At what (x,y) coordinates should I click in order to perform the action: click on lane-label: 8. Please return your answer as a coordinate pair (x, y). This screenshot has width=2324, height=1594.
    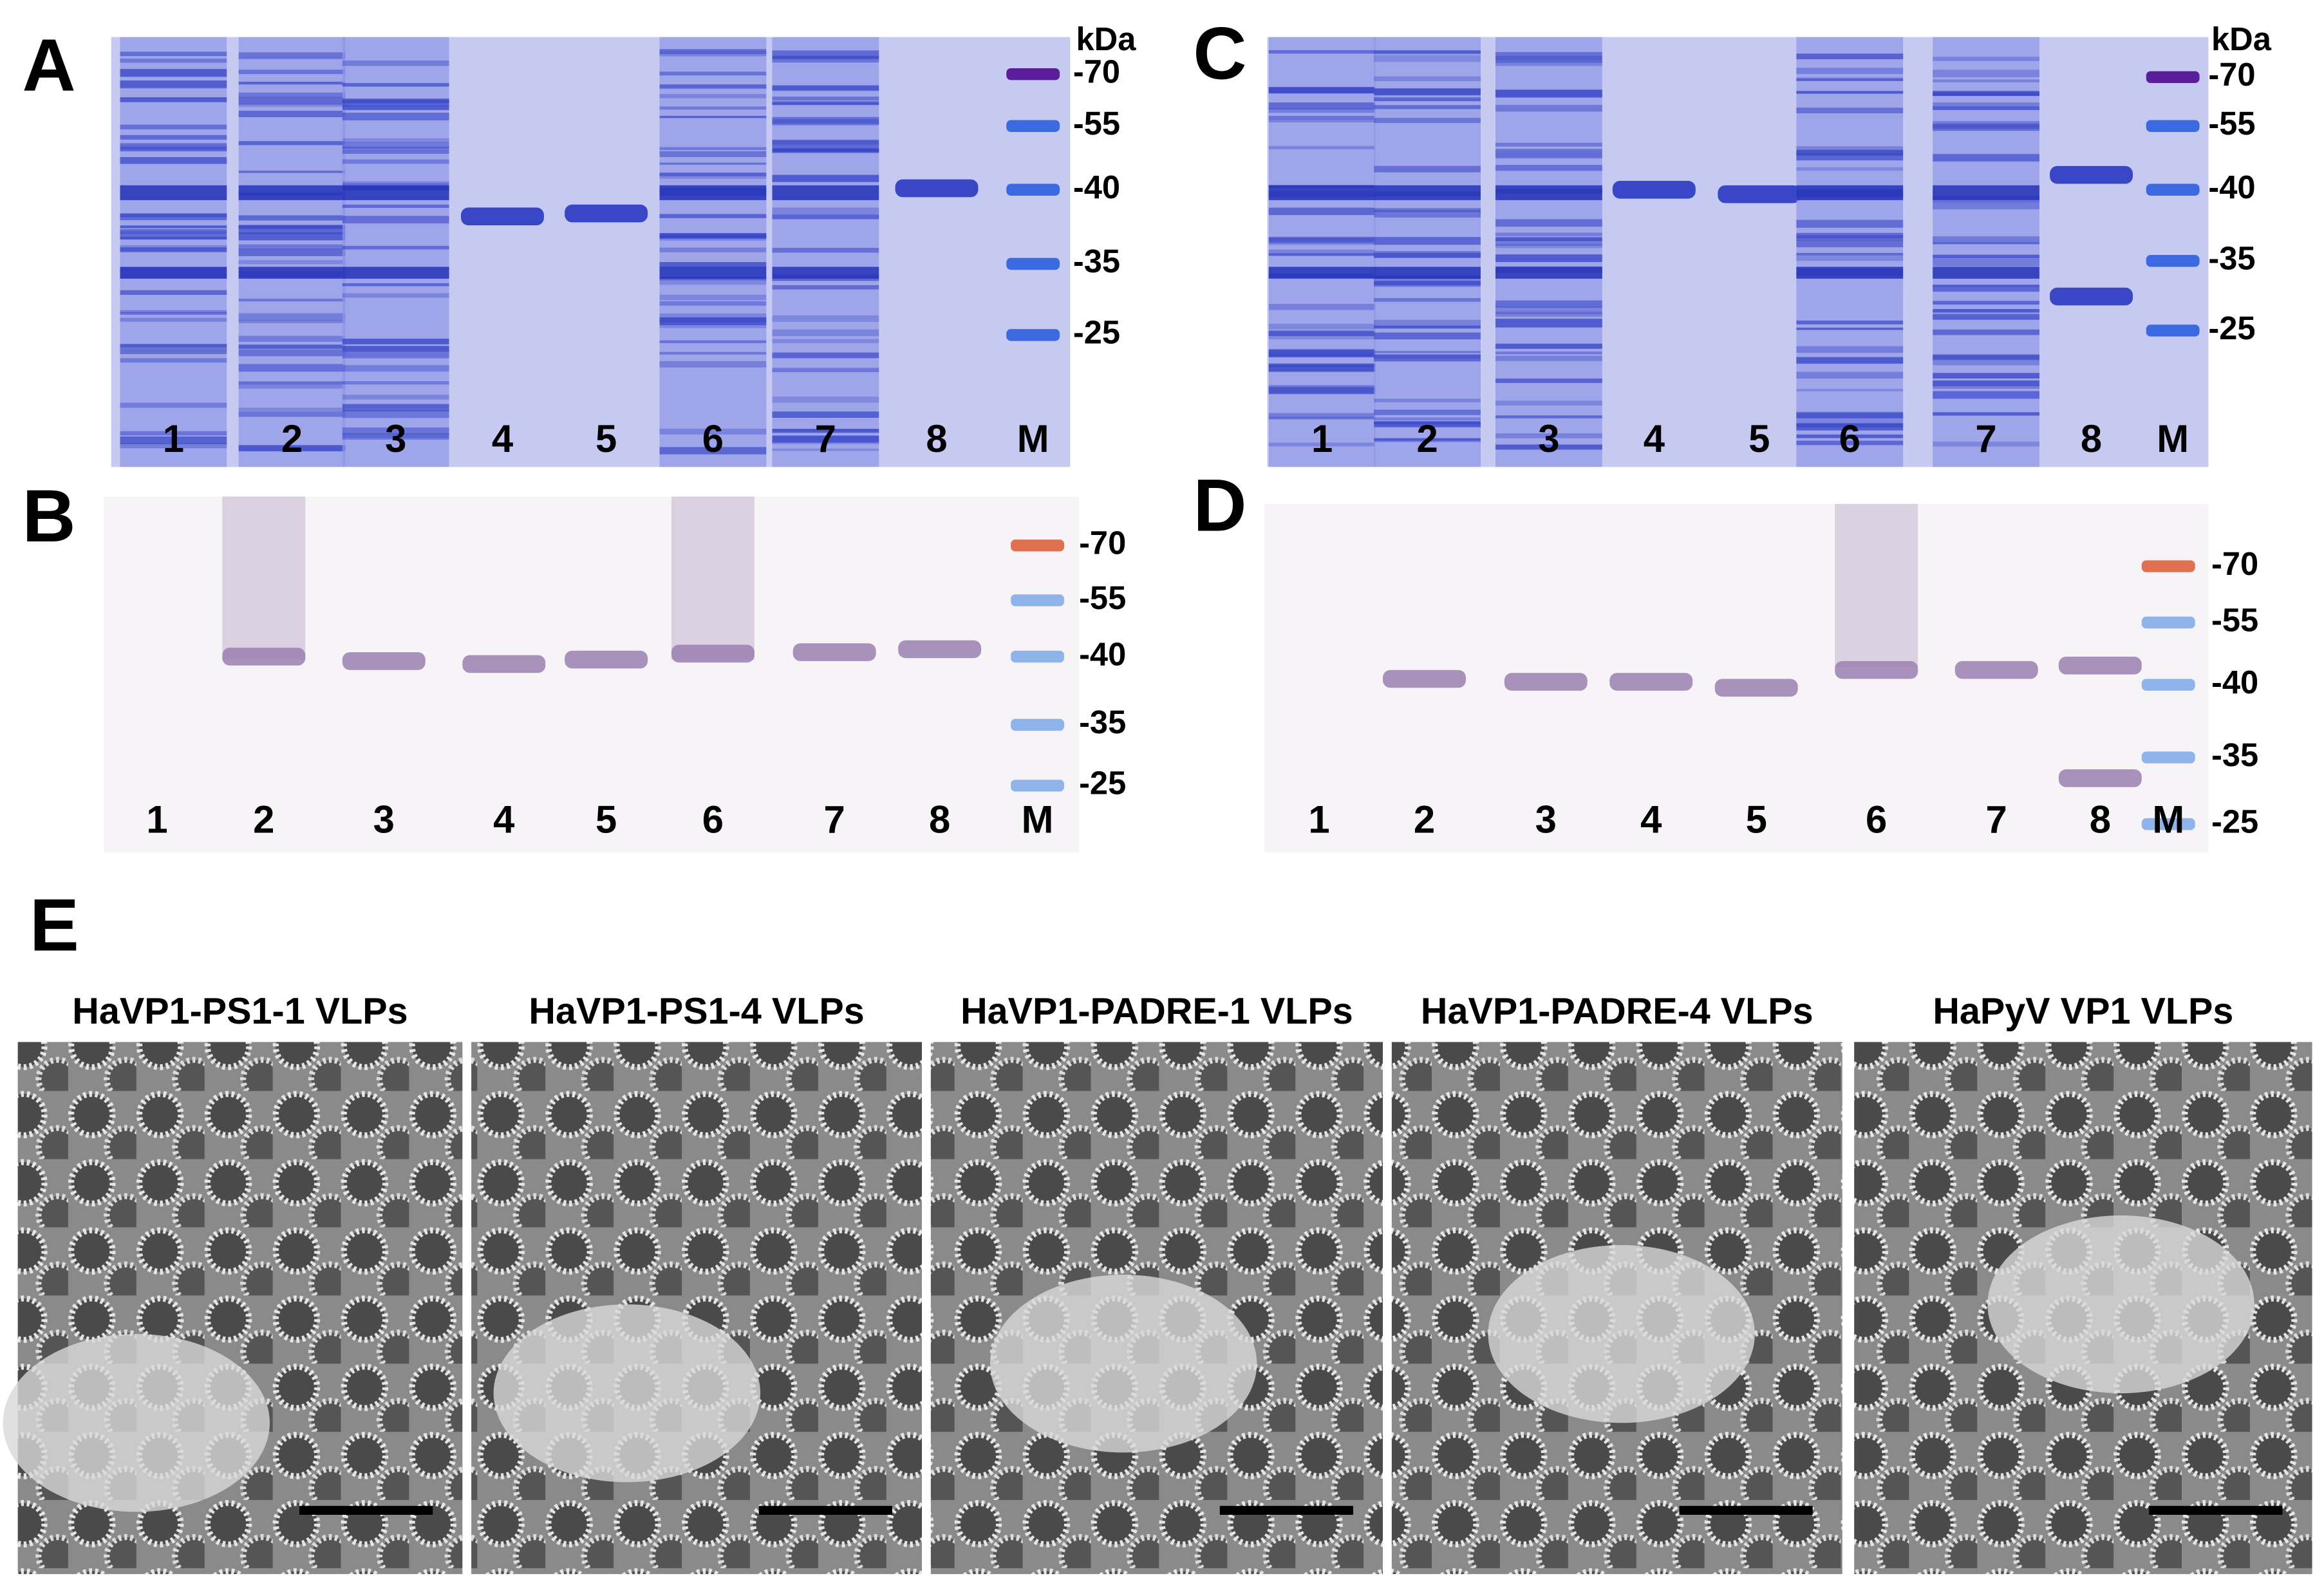
    Looking at the image, I should click on (936, 438).